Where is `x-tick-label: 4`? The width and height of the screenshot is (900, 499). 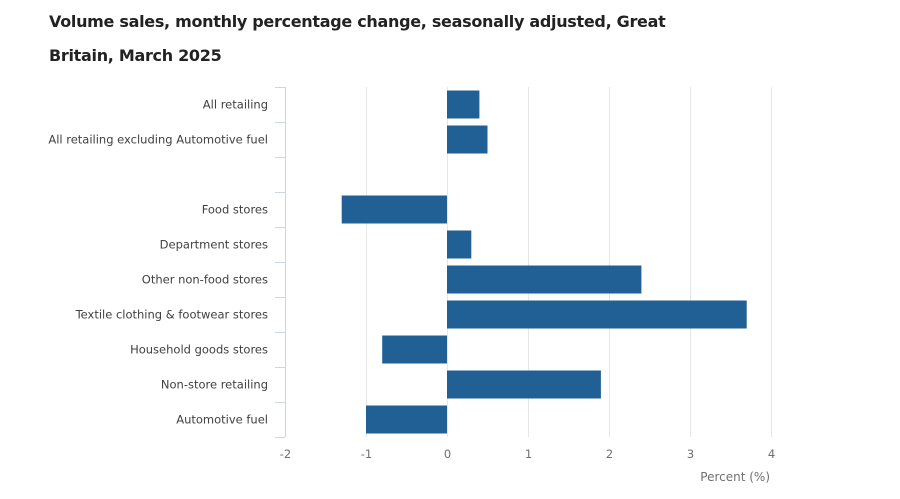 x-tick-label: 4 is located at coordinates (771, 454).